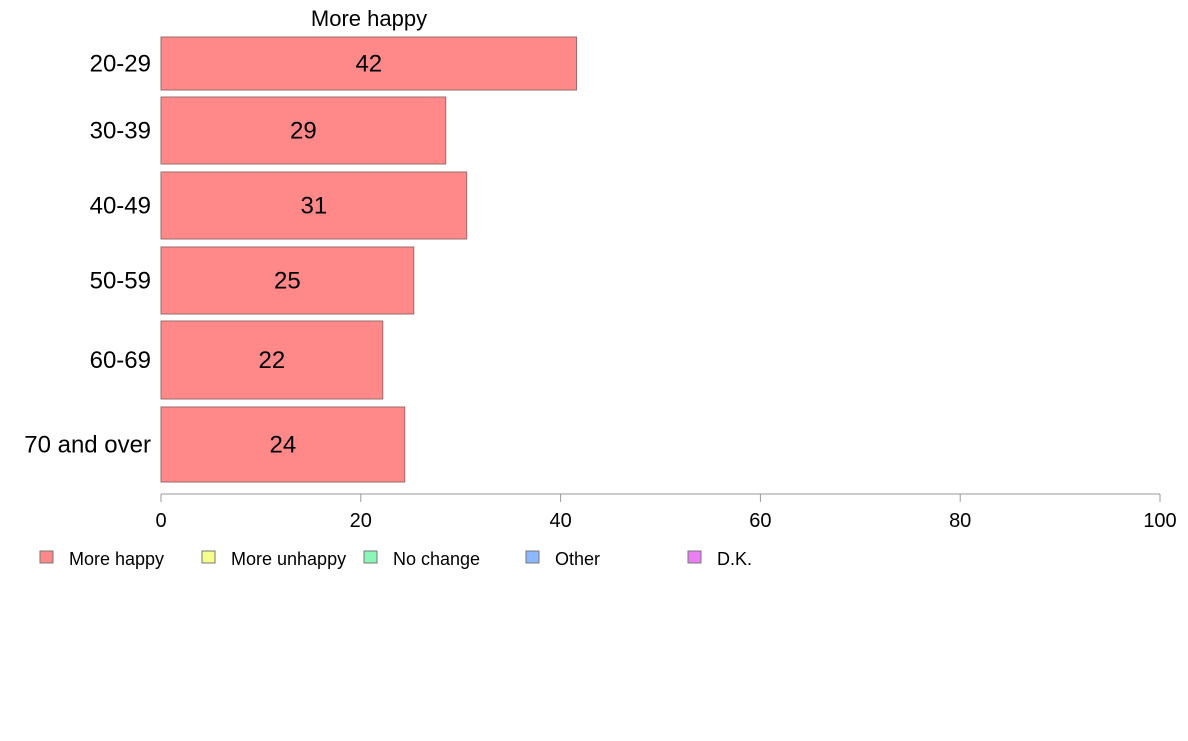  Describe the element at coordinates (120, 281) in the screenshot. I see `category-label: 50-59` at that location.